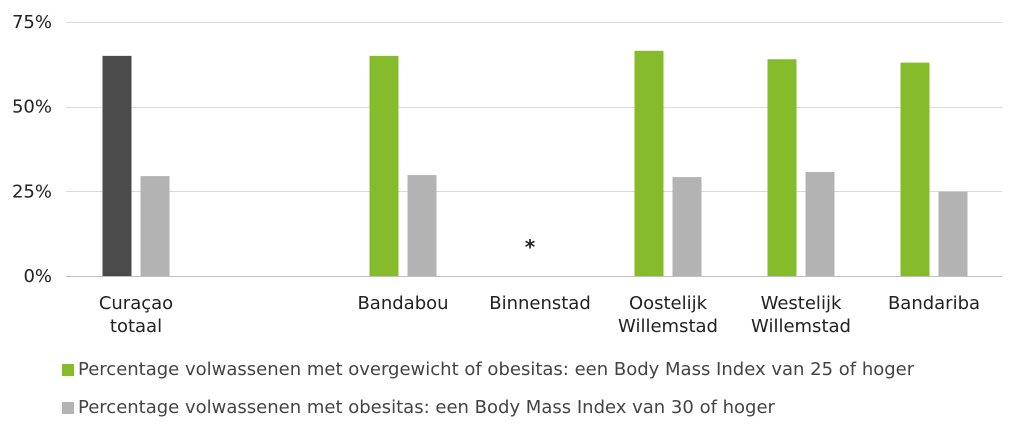 The image size is (1024, 435). Describe the element at coordinates (32, 22) in the screenshot. I see `y-tick-label: 75%` at that location.